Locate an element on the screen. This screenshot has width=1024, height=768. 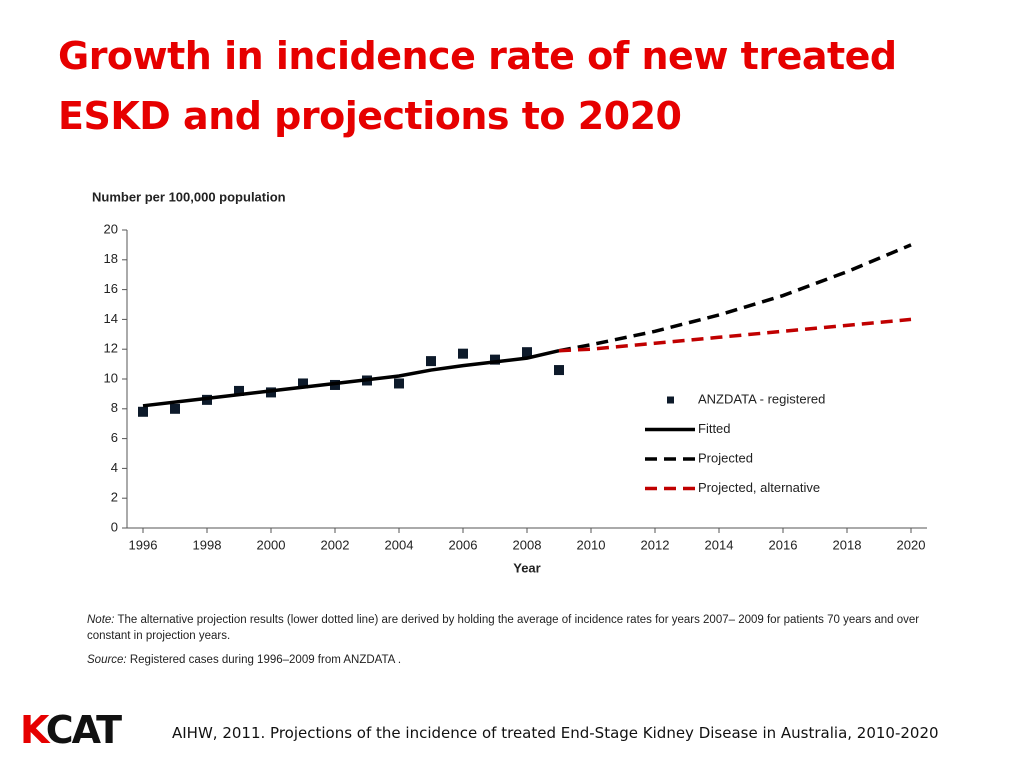
y-tick-label: 20 is located at coordinates (111, 228).